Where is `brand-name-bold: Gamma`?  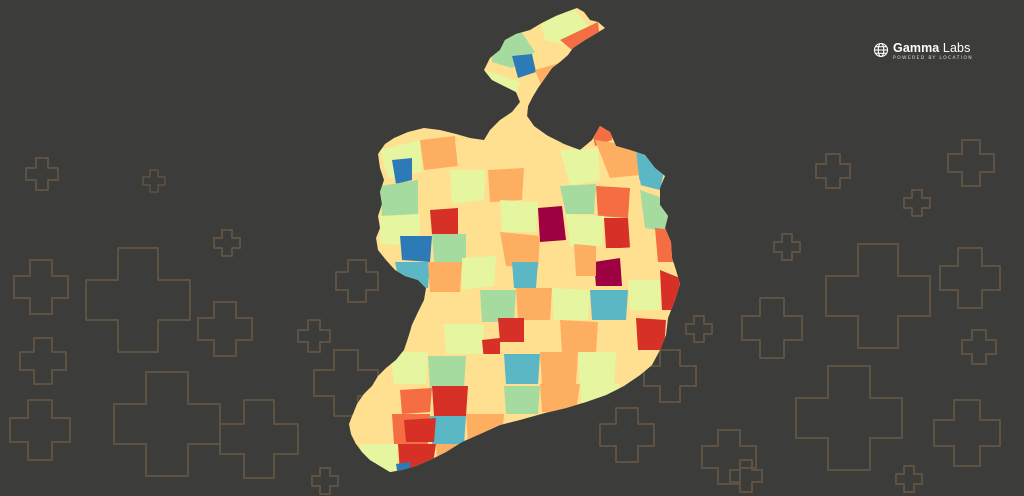
brand-name-bold: Gamma is located at coordinates (916, 48).